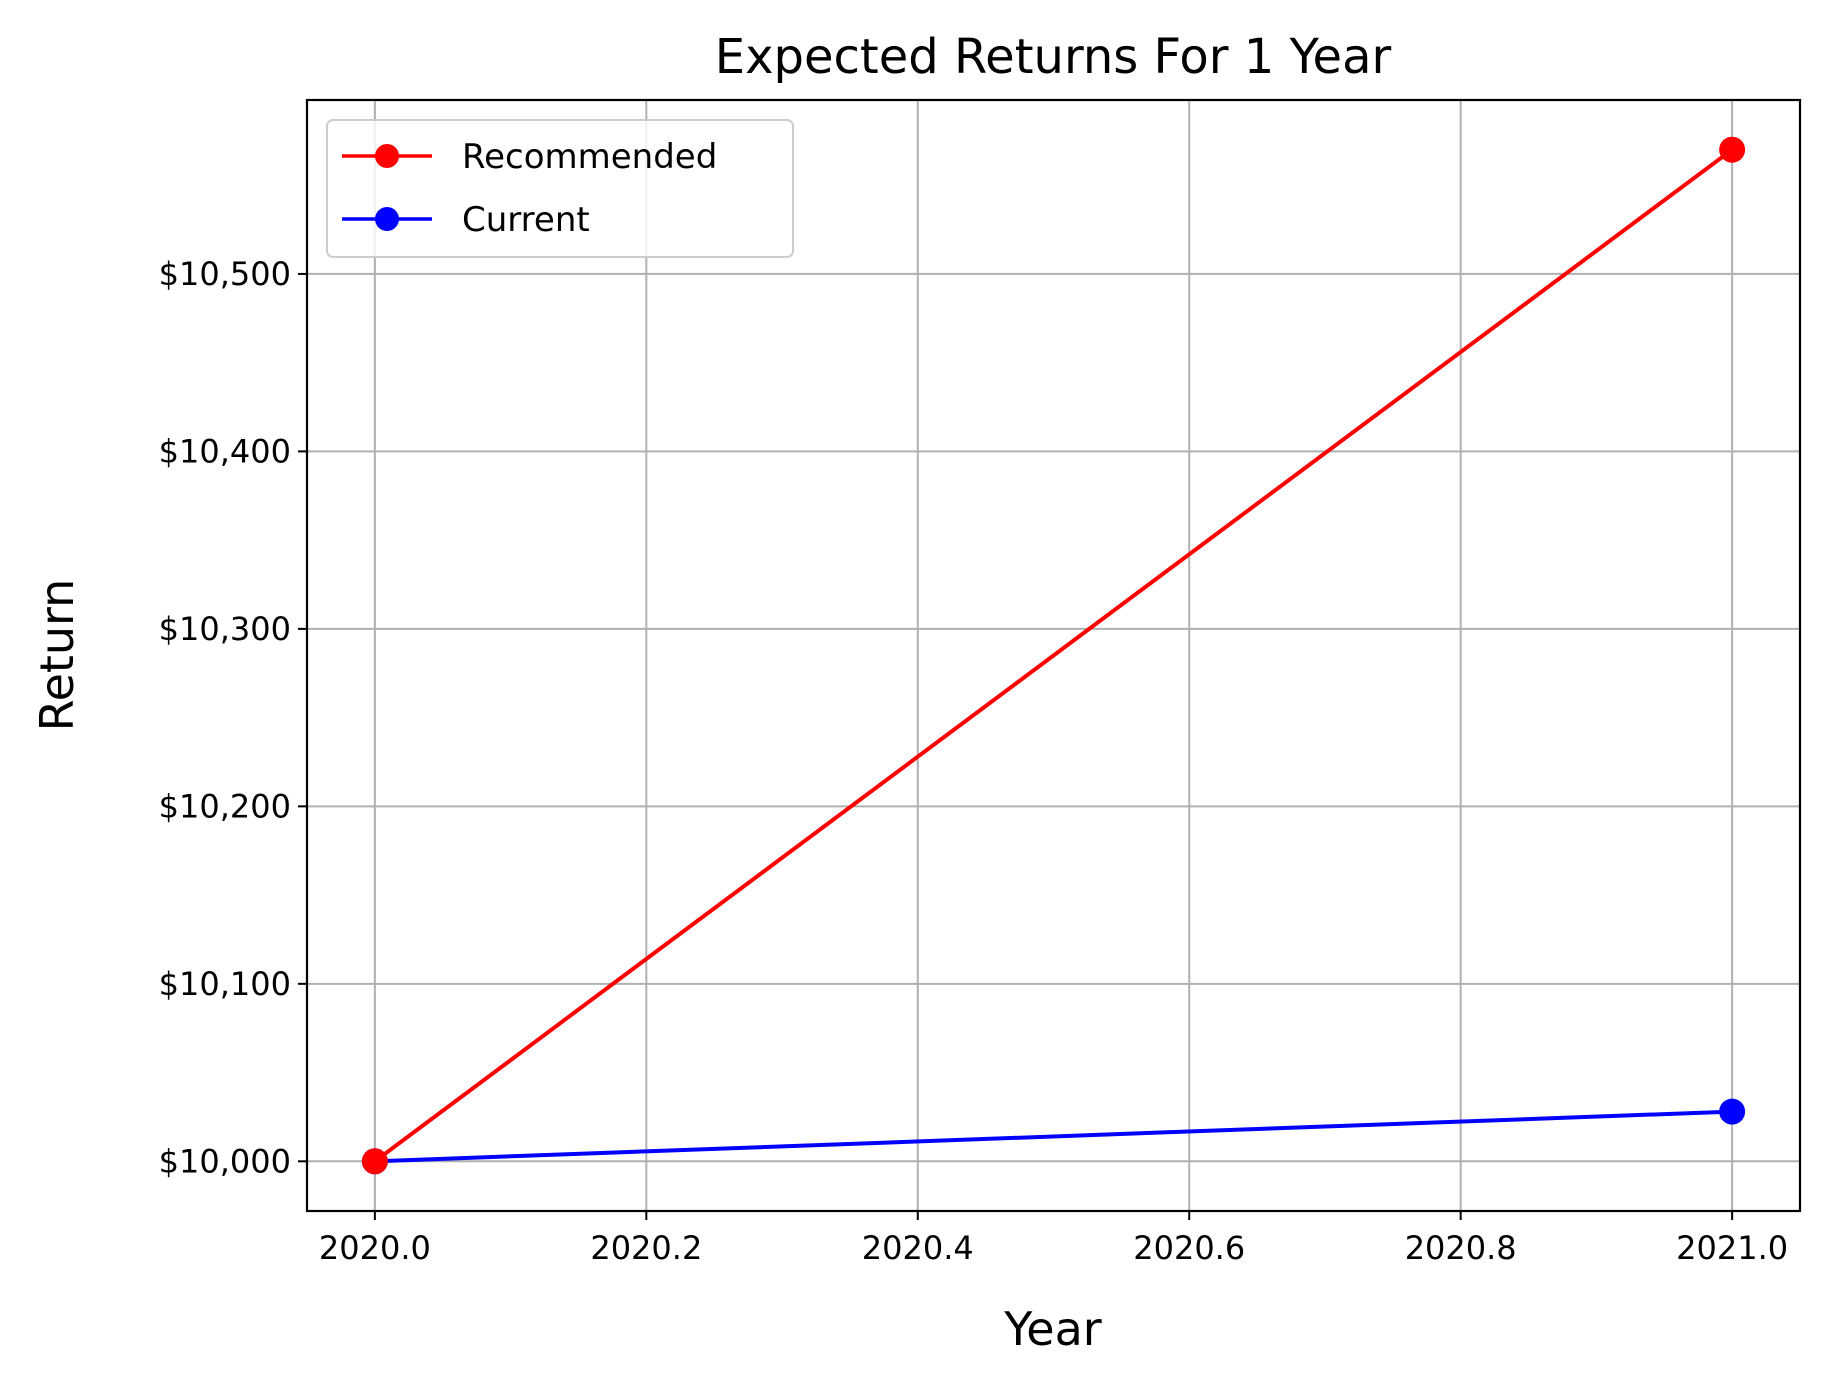 This screenshot has width=1828, height=1383. Describe the element at coordinates (1732, 1248) in the screenshot. I see `x-tick-label: 2021.0` at that location.